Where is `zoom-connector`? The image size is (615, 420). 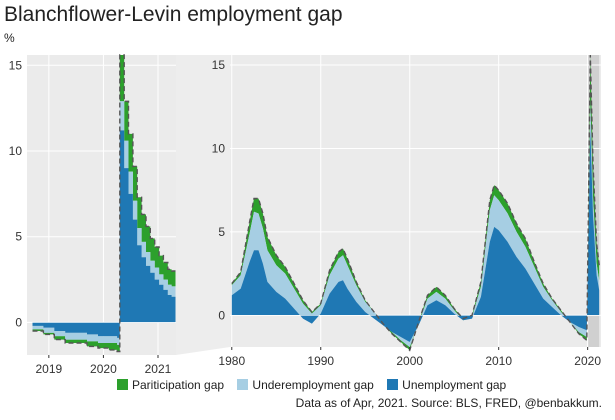 zoom-connector is located at coordinates (203, 205).